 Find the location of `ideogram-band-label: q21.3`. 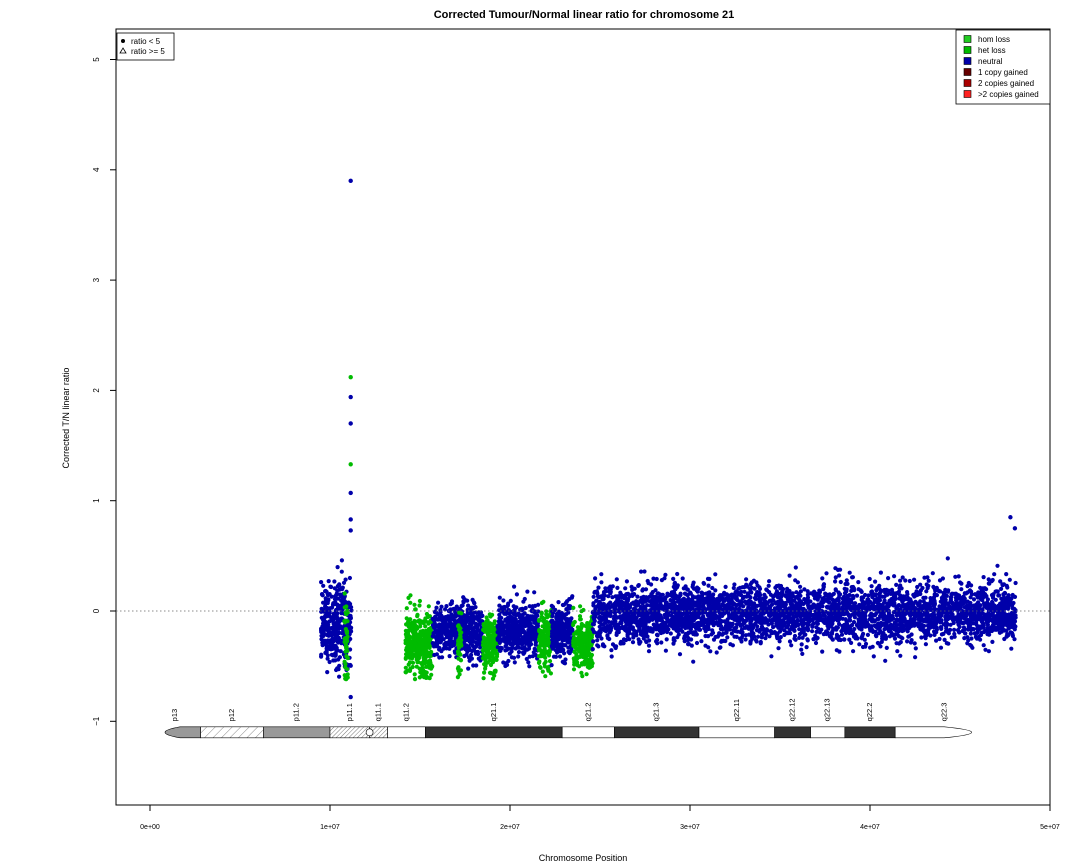

ideogram-band-label: q21.3 is located at coordinates (656, 712).